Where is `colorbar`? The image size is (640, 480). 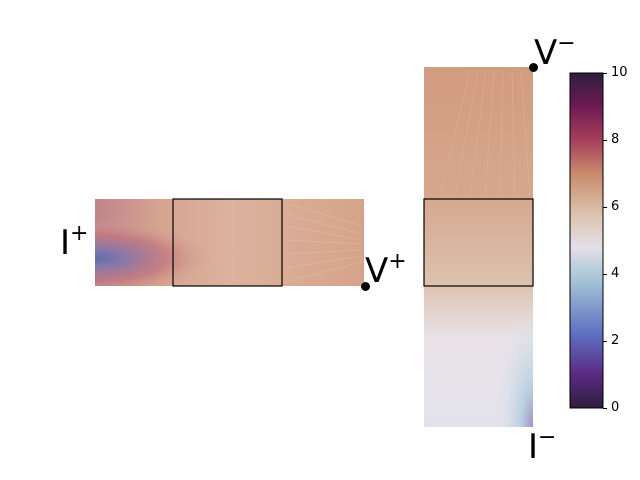 colorbar is located at coordinates (586, 240).